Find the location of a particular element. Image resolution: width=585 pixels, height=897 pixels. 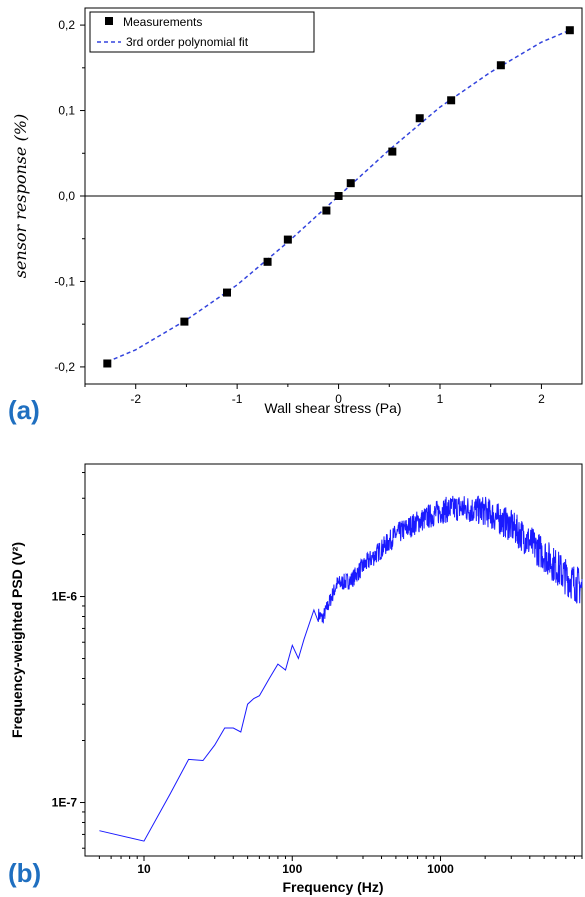

y-tick-label: 1E-7 is located at coordinates (65, 803).